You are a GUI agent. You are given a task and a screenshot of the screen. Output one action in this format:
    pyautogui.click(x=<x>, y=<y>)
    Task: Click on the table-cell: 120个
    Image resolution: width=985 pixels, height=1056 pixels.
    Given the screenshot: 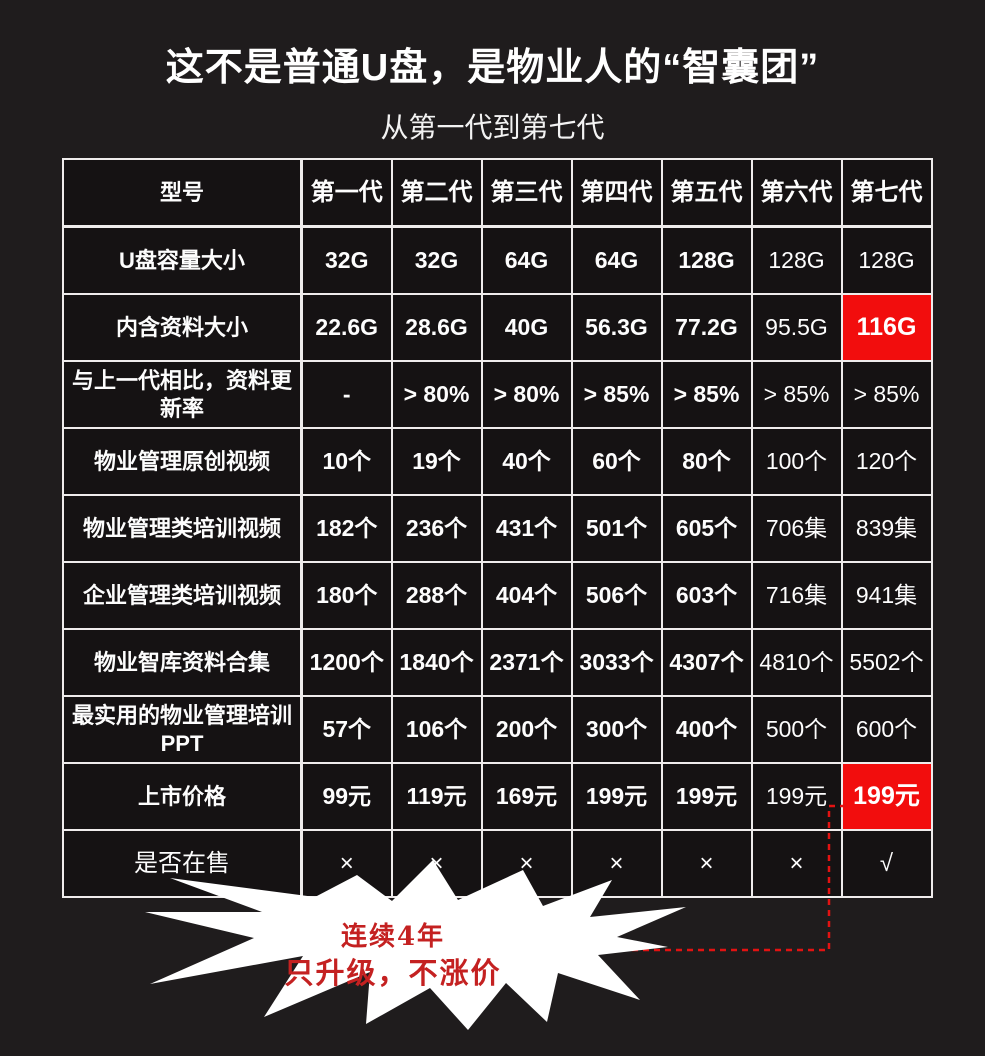 What is the action you would take?
    pyautogui.click(x=886, y=461)
    